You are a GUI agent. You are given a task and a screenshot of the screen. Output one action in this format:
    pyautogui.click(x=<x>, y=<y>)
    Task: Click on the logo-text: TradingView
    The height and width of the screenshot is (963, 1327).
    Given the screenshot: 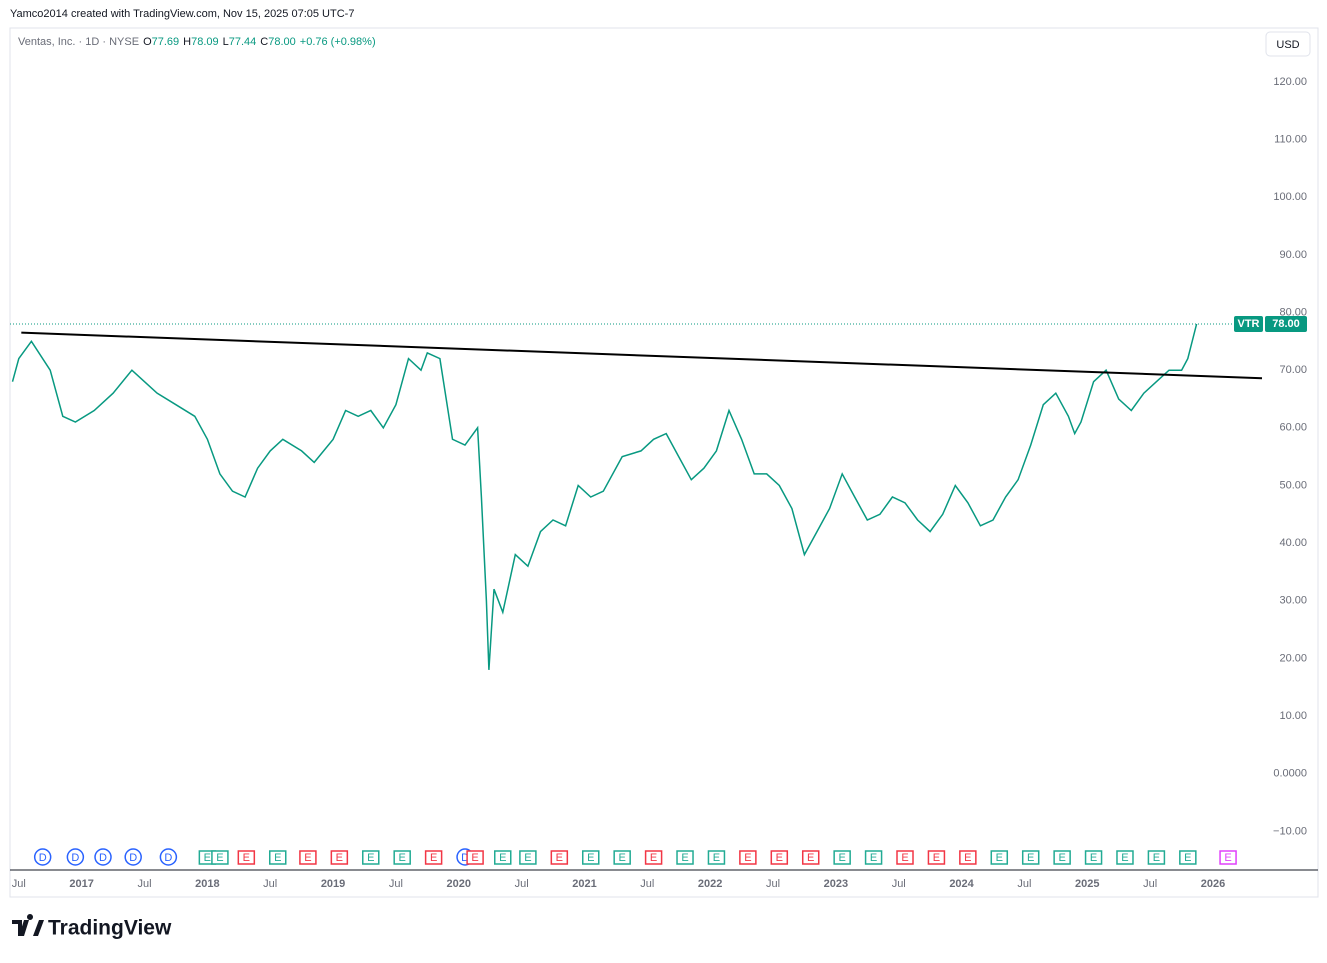 What is the action you would take?
    pyautogui.click(x=110, y=928)
    